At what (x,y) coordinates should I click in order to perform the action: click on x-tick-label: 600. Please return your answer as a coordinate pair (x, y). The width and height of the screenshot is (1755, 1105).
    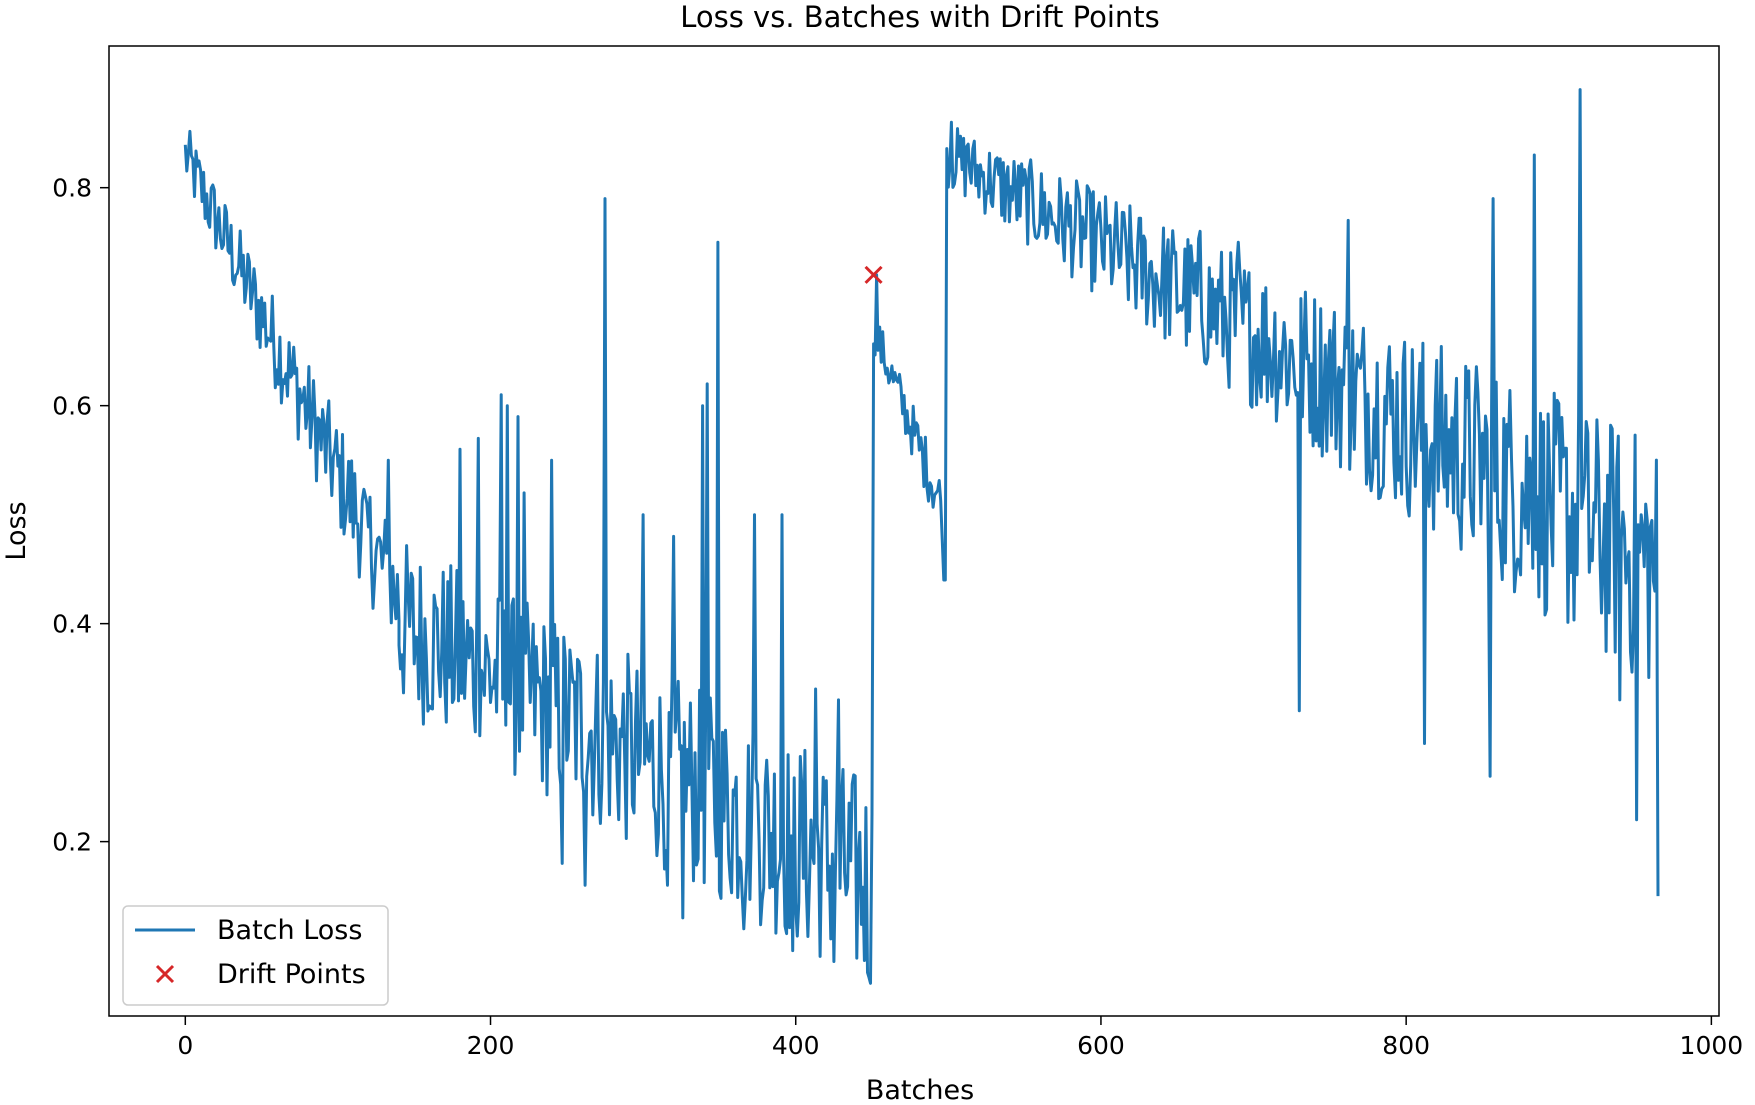
    Looking at the image, I should click on (1101, 1045).